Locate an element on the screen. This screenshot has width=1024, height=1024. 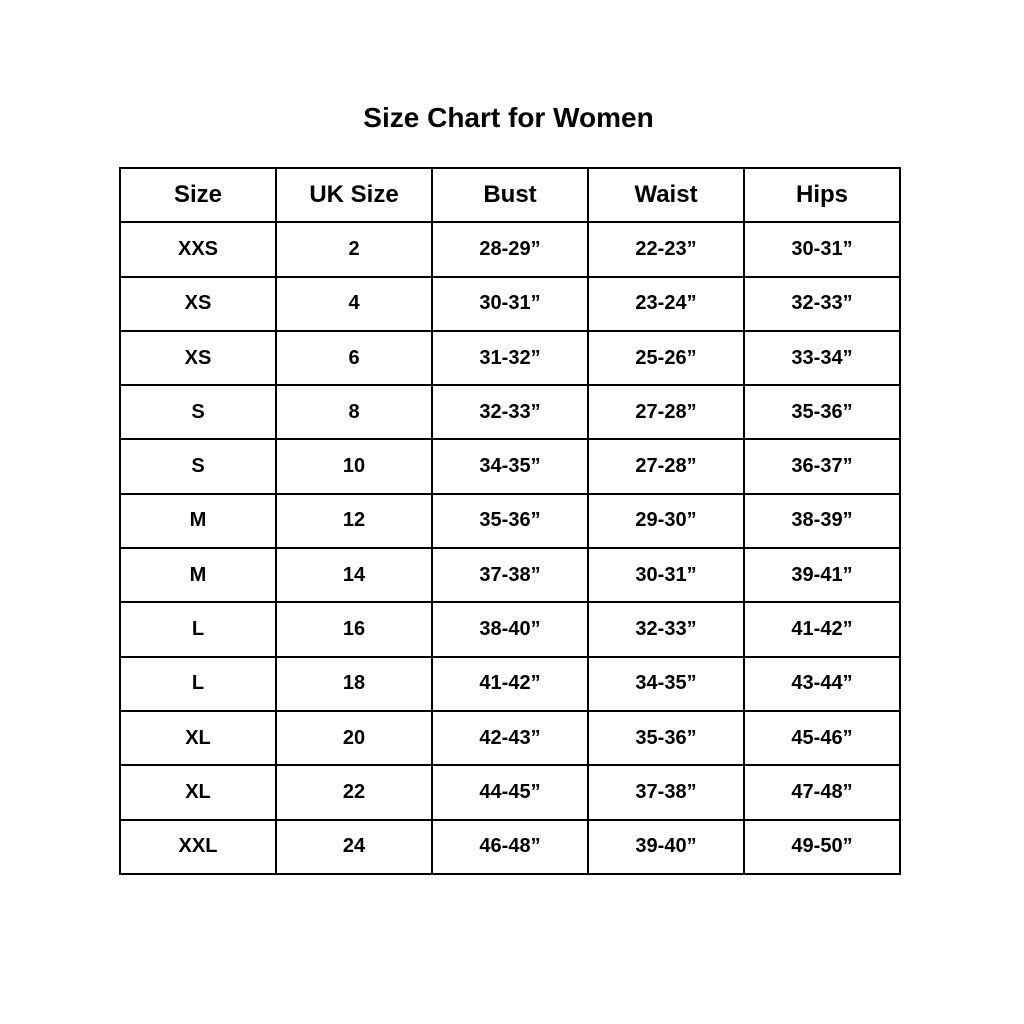
table-row: XXS 2 28-29” 22-23” 30-31” is located at coordinates (510, 249).